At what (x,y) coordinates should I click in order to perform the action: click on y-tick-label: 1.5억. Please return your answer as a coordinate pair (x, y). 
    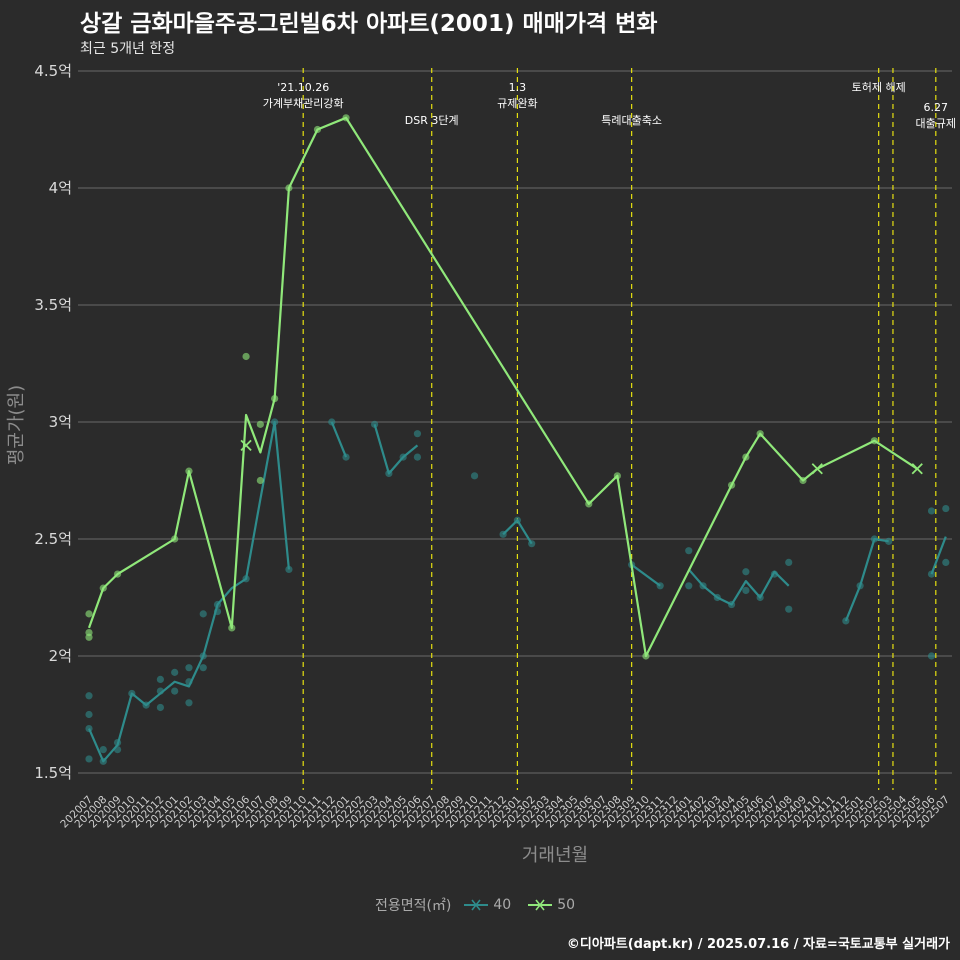
    Looking at the image, I should click on (53, 773).